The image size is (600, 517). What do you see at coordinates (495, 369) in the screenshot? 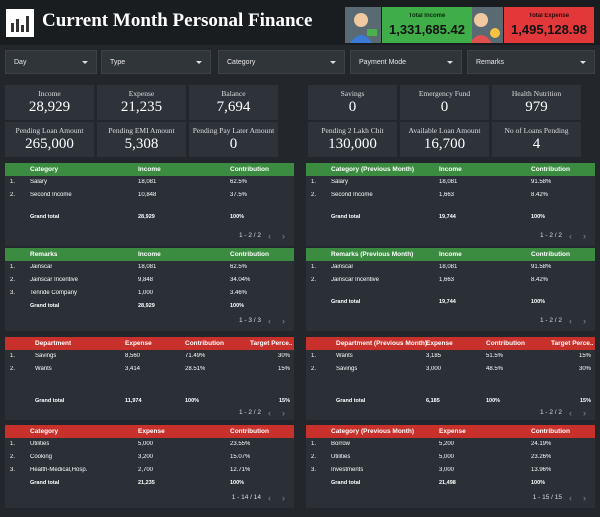
I see `table-cell: 48.5%` at bounding box center [495, 369].